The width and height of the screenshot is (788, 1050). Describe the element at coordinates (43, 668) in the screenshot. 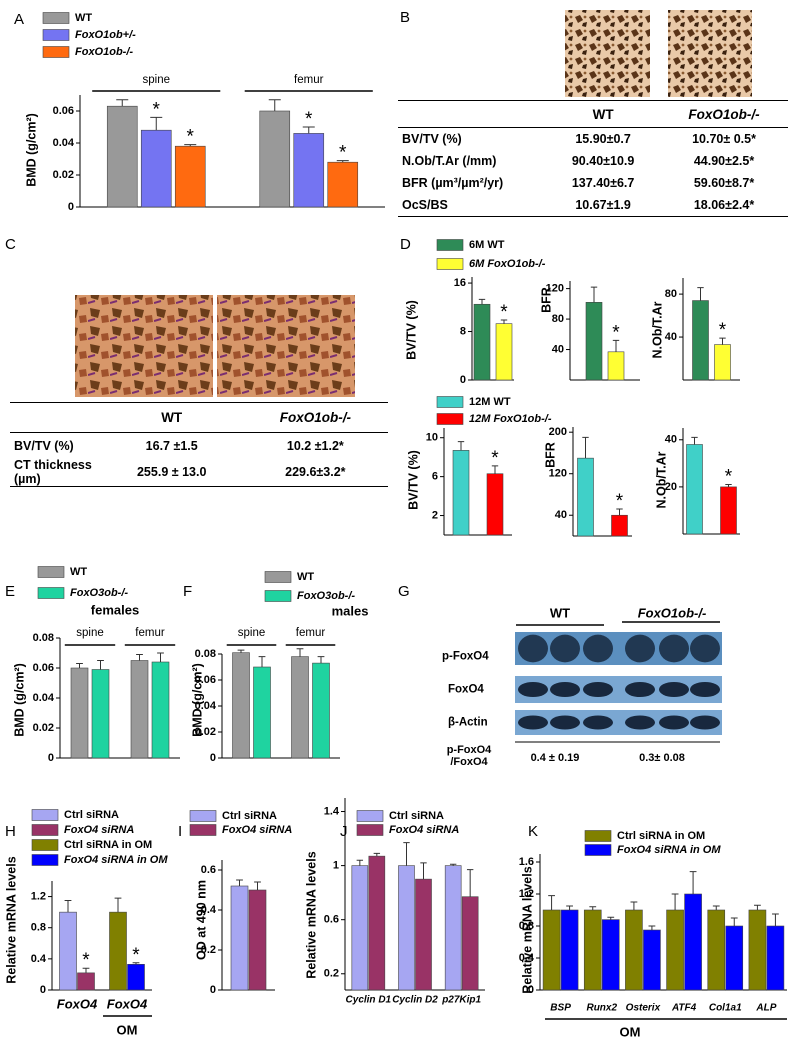

I see `y-tick-label: 0.06` at that location.